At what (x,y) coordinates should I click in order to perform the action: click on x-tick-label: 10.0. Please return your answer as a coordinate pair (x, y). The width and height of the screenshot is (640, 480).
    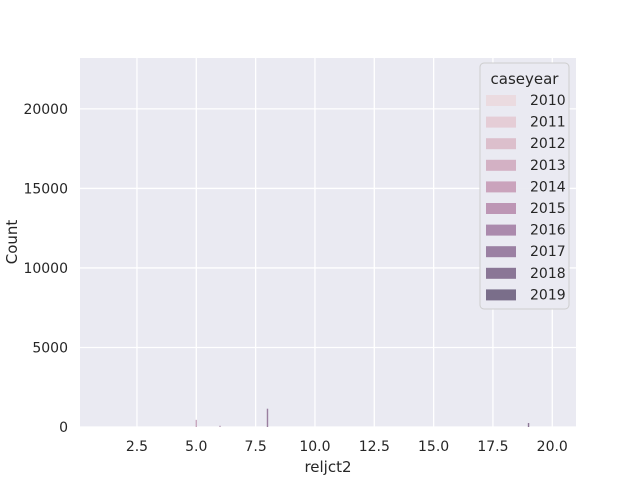
    Looking at the image, I should click on (314, 447).